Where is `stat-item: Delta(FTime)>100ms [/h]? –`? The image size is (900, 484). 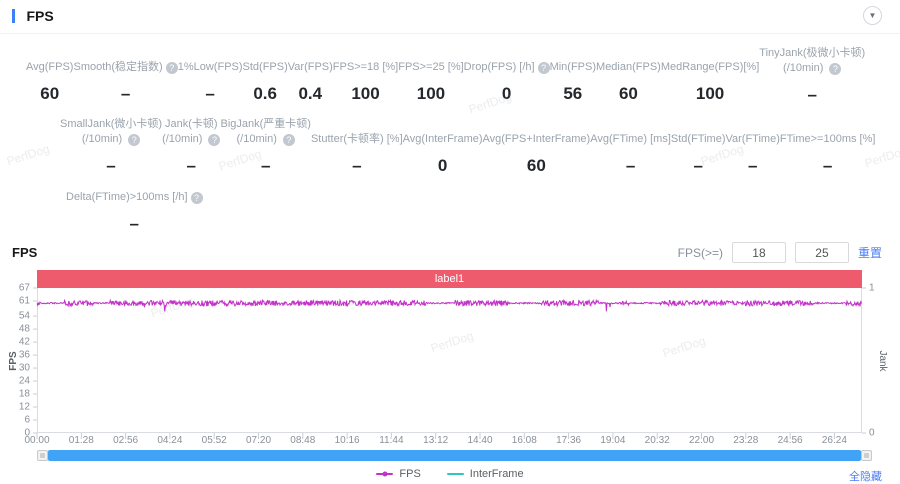 stat-item: Delta(FTime)>100ms [/h]? – is located at coordinates (134, 209).